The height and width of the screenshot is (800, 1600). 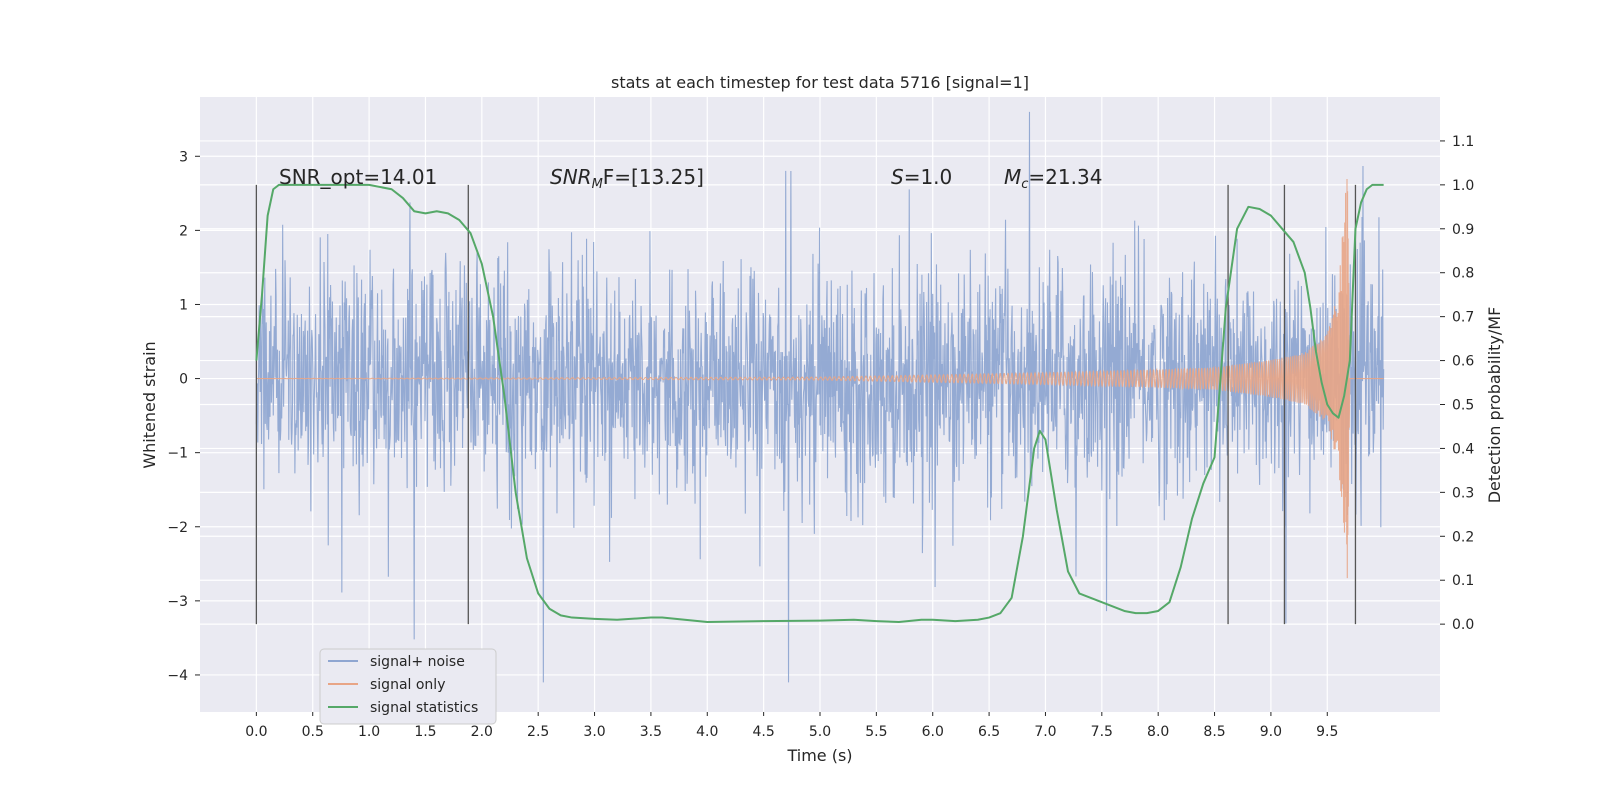 I want to click on annotation-mc: Mc=21.34, so click(x=1053, y=178).